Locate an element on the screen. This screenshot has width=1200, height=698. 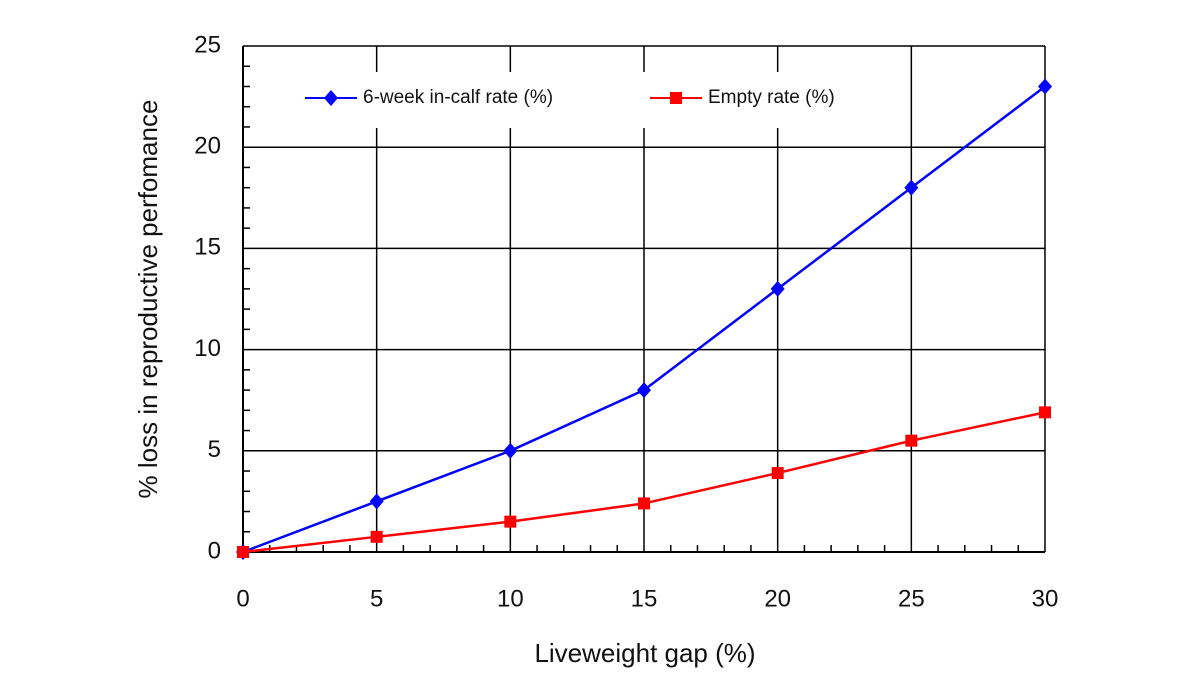
legend-box is located at coordinates (595, 100).